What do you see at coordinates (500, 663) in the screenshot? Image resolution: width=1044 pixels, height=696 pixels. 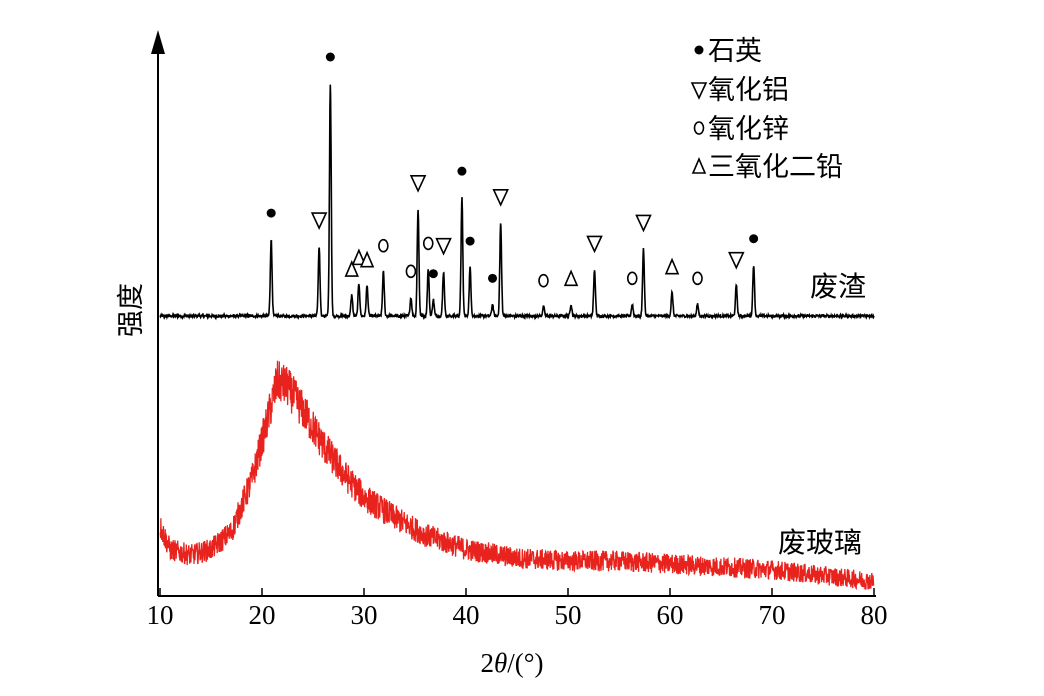 I see `x-axis-title-part-2: θ` at bounding box center [500, 663].